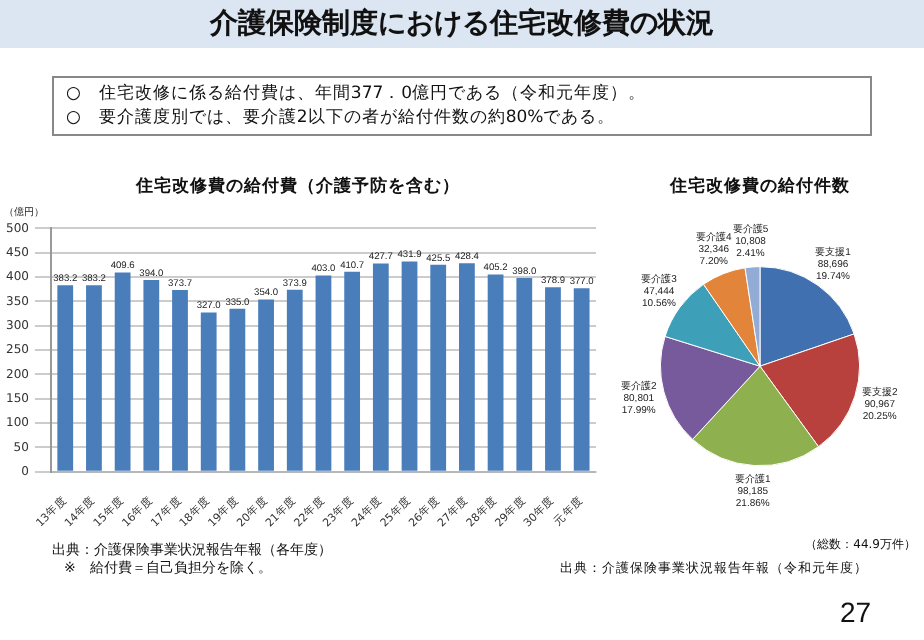 The width and height of the screenshot is (924, 640). I want to click on chart-title: 住宅改修費の給付費（介護予防を含む）, so click(297, 185).